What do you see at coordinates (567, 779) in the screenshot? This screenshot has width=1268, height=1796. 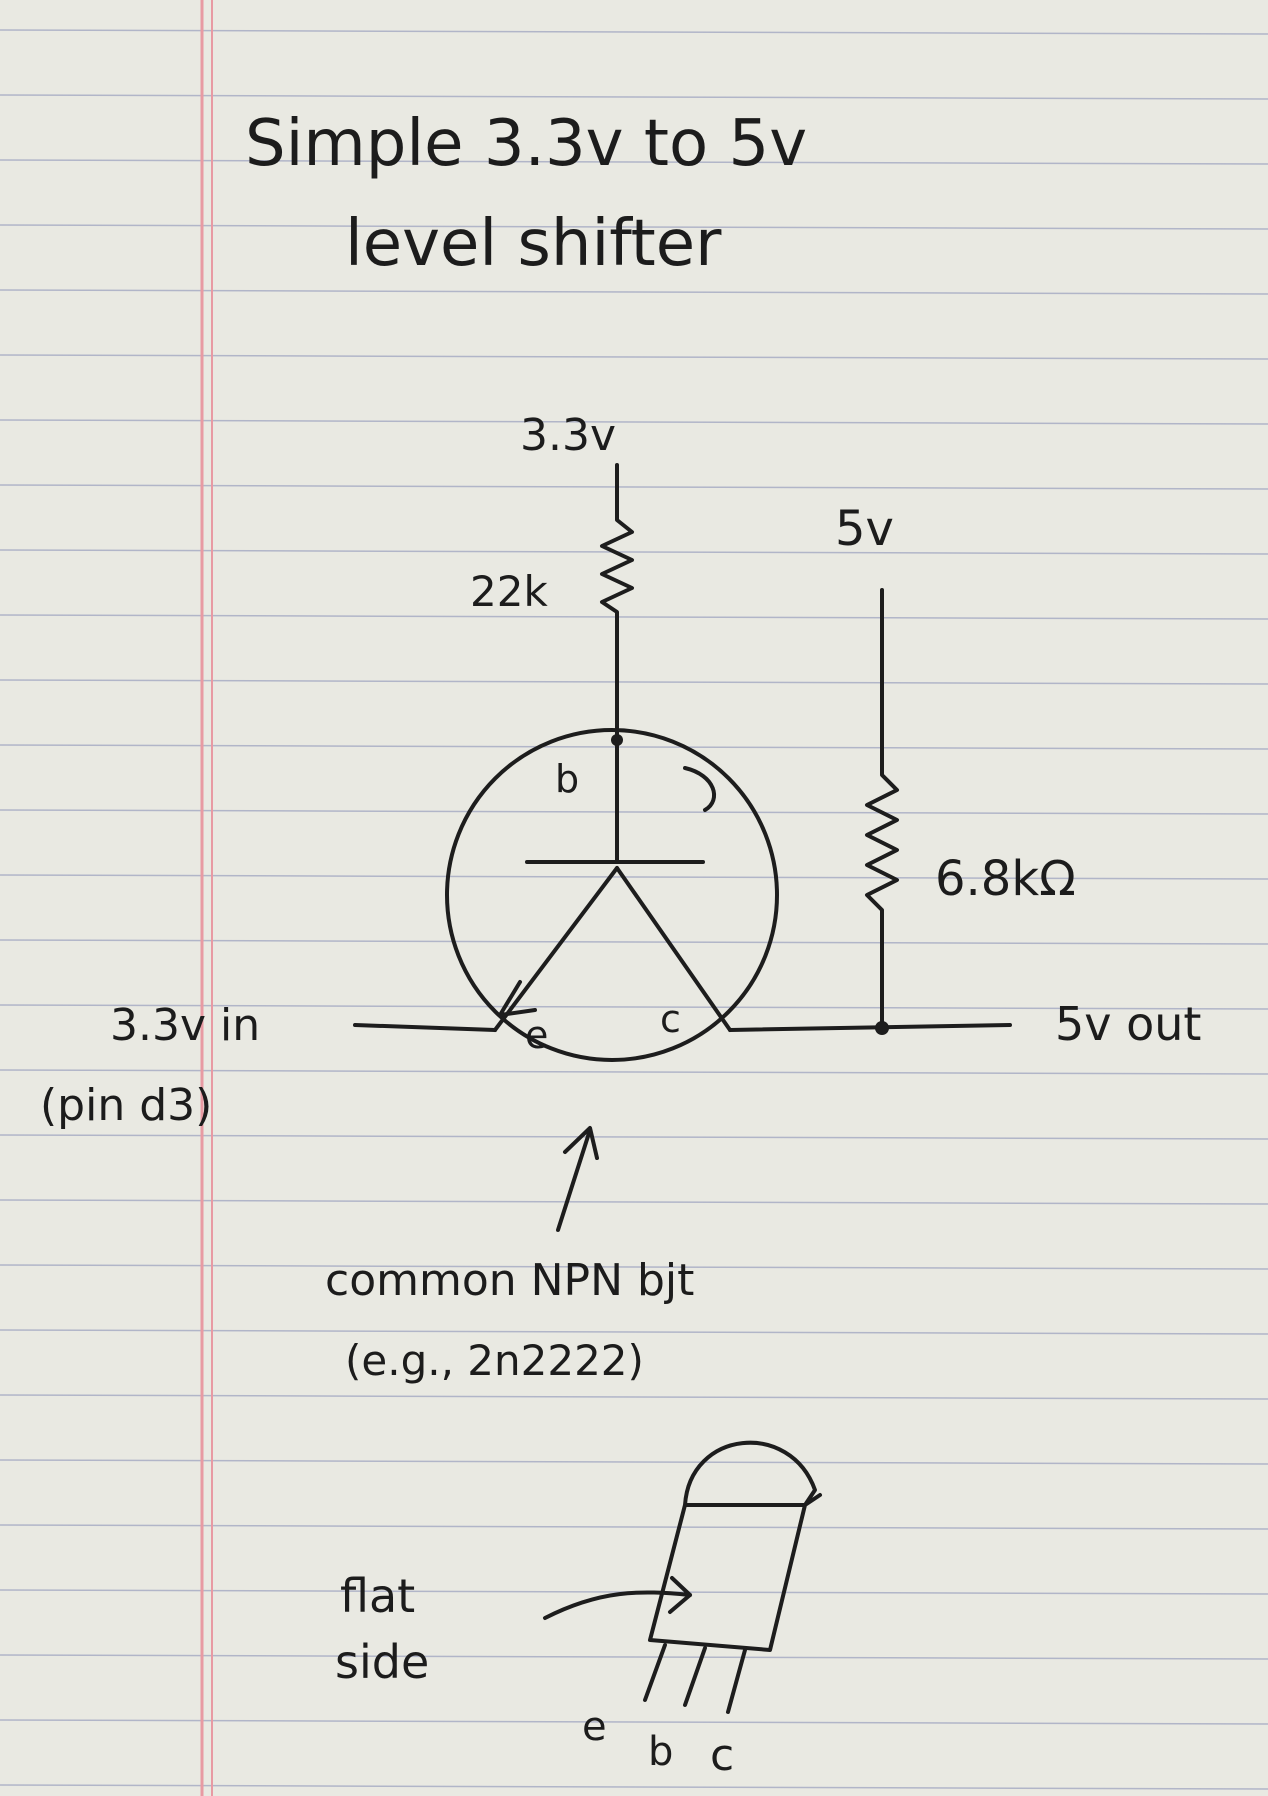 I see `base-pin-label: b` at bounding box center [567, 779].